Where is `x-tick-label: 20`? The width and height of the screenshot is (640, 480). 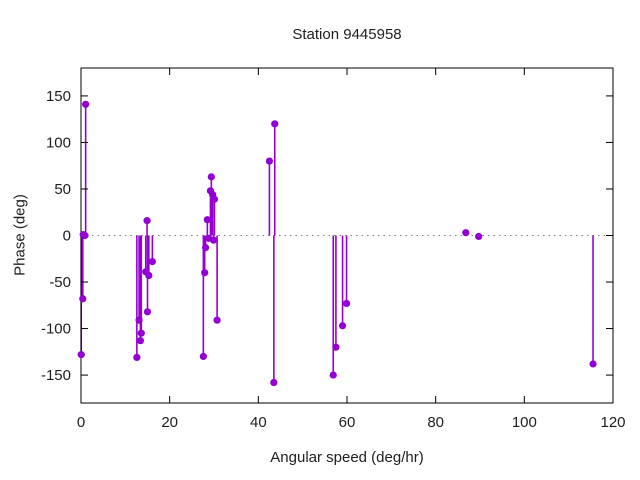 x-tick-label: 20 is located at coordinates (169, 422).